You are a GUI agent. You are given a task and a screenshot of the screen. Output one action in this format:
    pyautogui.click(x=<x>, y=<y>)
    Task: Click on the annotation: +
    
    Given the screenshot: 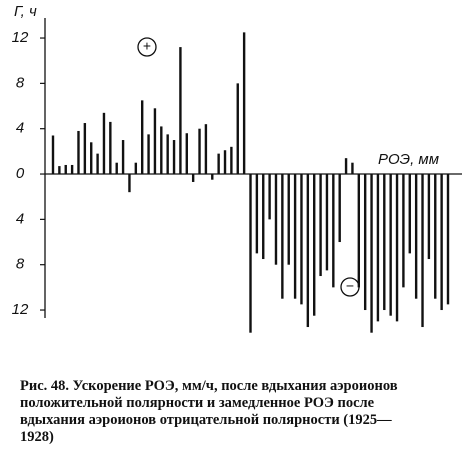 What is the action you would take?
    pyautogui.click(x=147, y=46)
    